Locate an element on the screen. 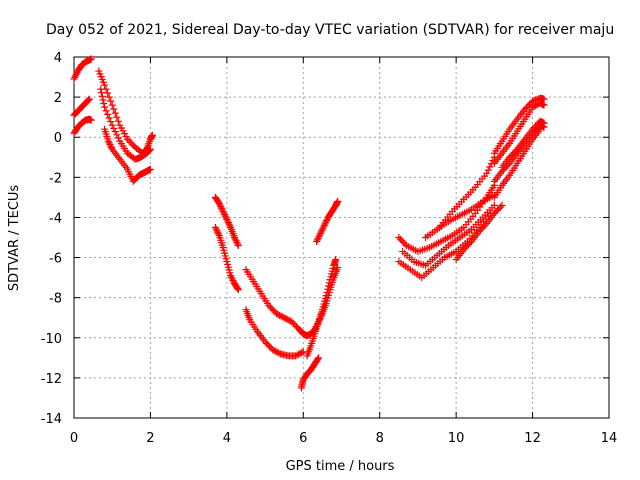 This screenshot has width=640, height=480. series-arc-f6 is located at coordinates (467, 191).